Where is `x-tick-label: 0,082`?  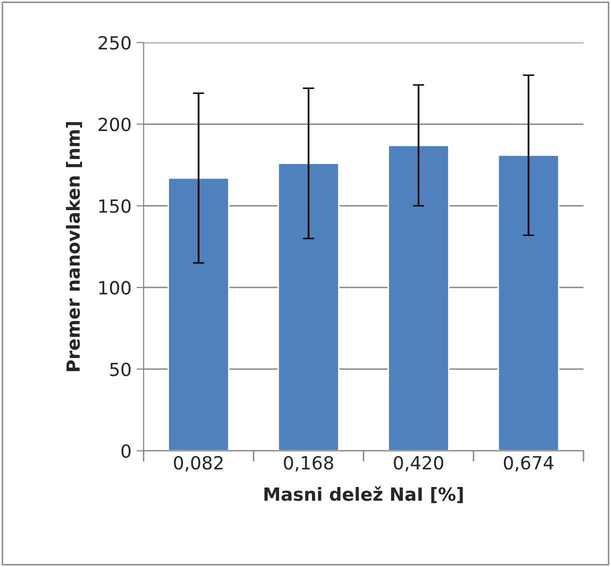 x-tick-label: 0,082 is located at coordinates (198, 464).